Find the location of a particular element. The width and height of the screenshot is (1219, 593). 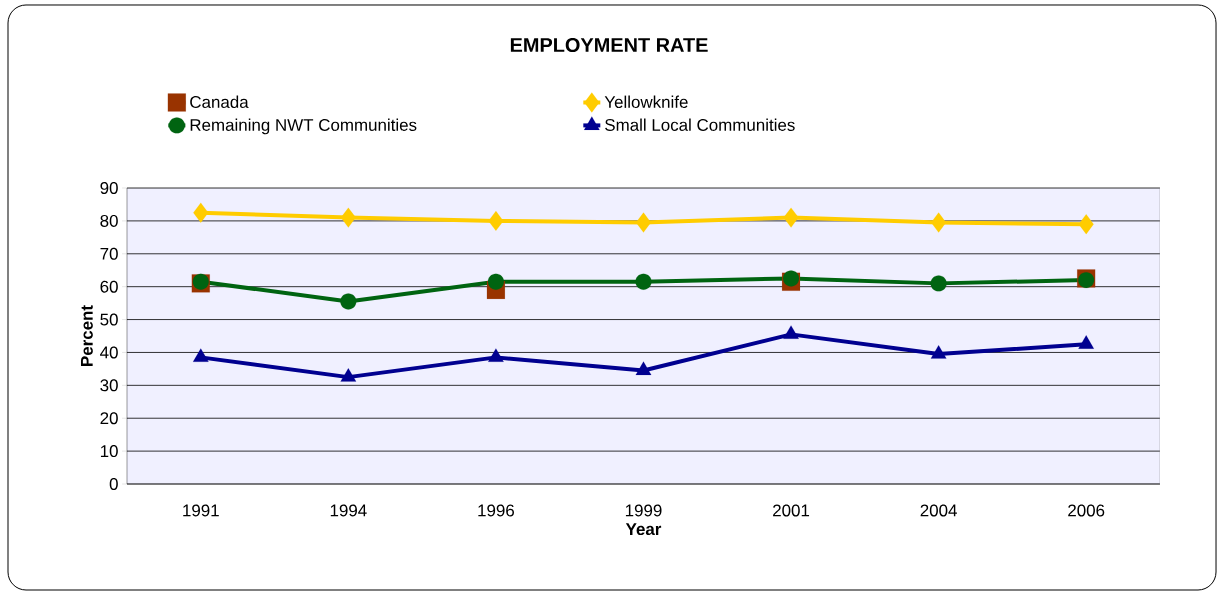

y-tick-label: 20 is located at coordinates (109, 418).